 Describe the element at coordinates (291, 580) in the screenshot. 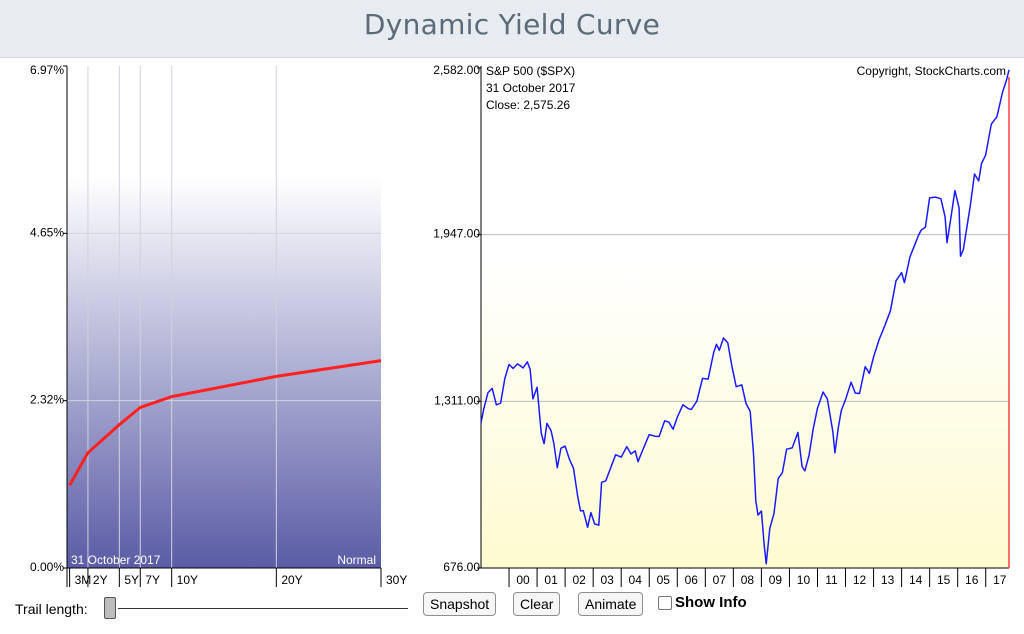

I see `yield-x-tick-label: 20Y` at that location.